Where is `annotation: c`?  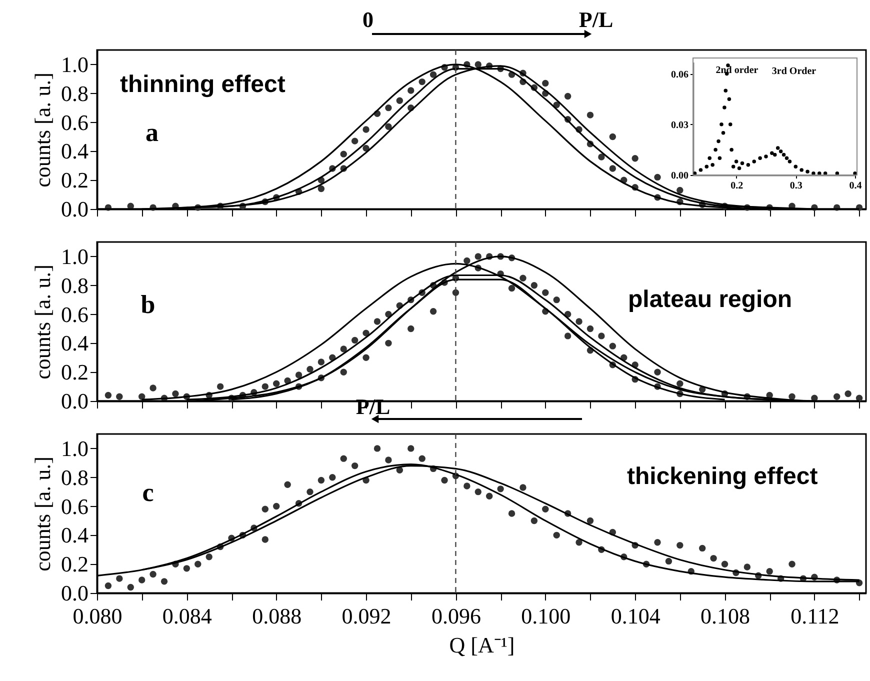
annotation: c is located at coordinates (148, 492).